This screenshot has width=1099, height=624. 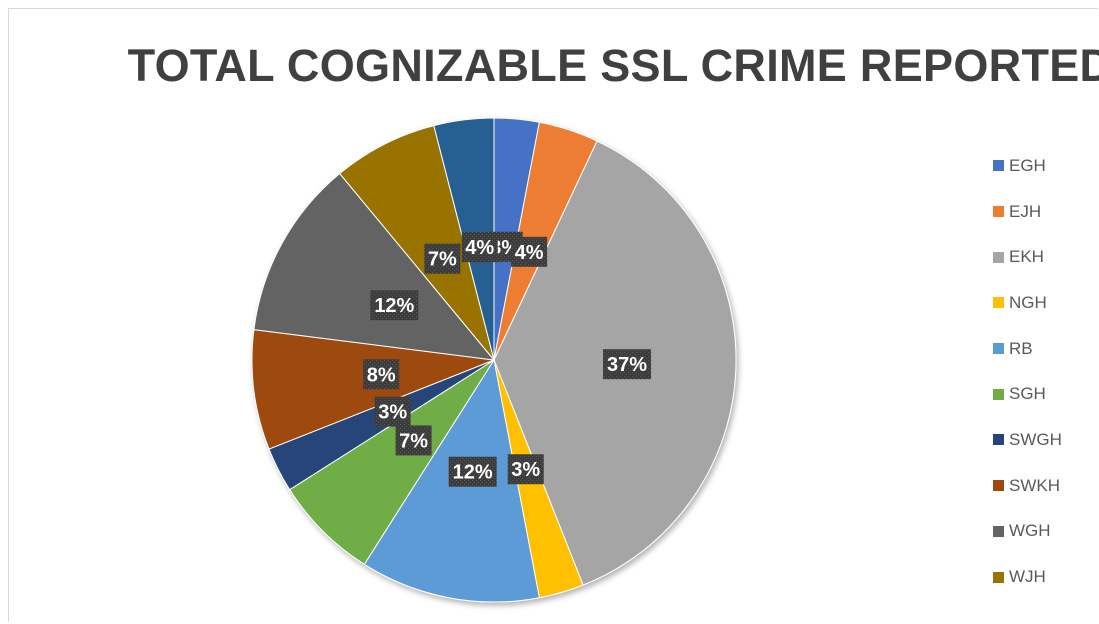 I want to click on legend-label: NGH, so click(x=1028, y=302).